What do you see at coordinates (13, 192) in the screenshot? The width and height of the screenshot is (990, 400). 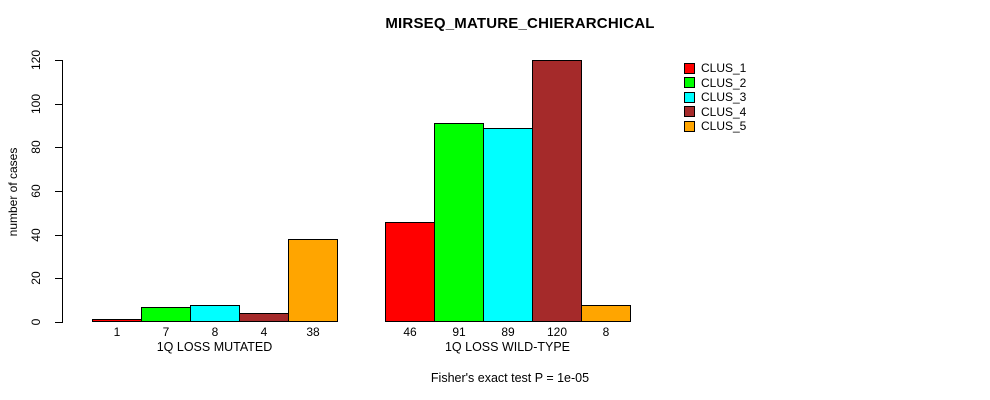 I see `y-axis-title: number of cases` at bounding box center [13, 192].